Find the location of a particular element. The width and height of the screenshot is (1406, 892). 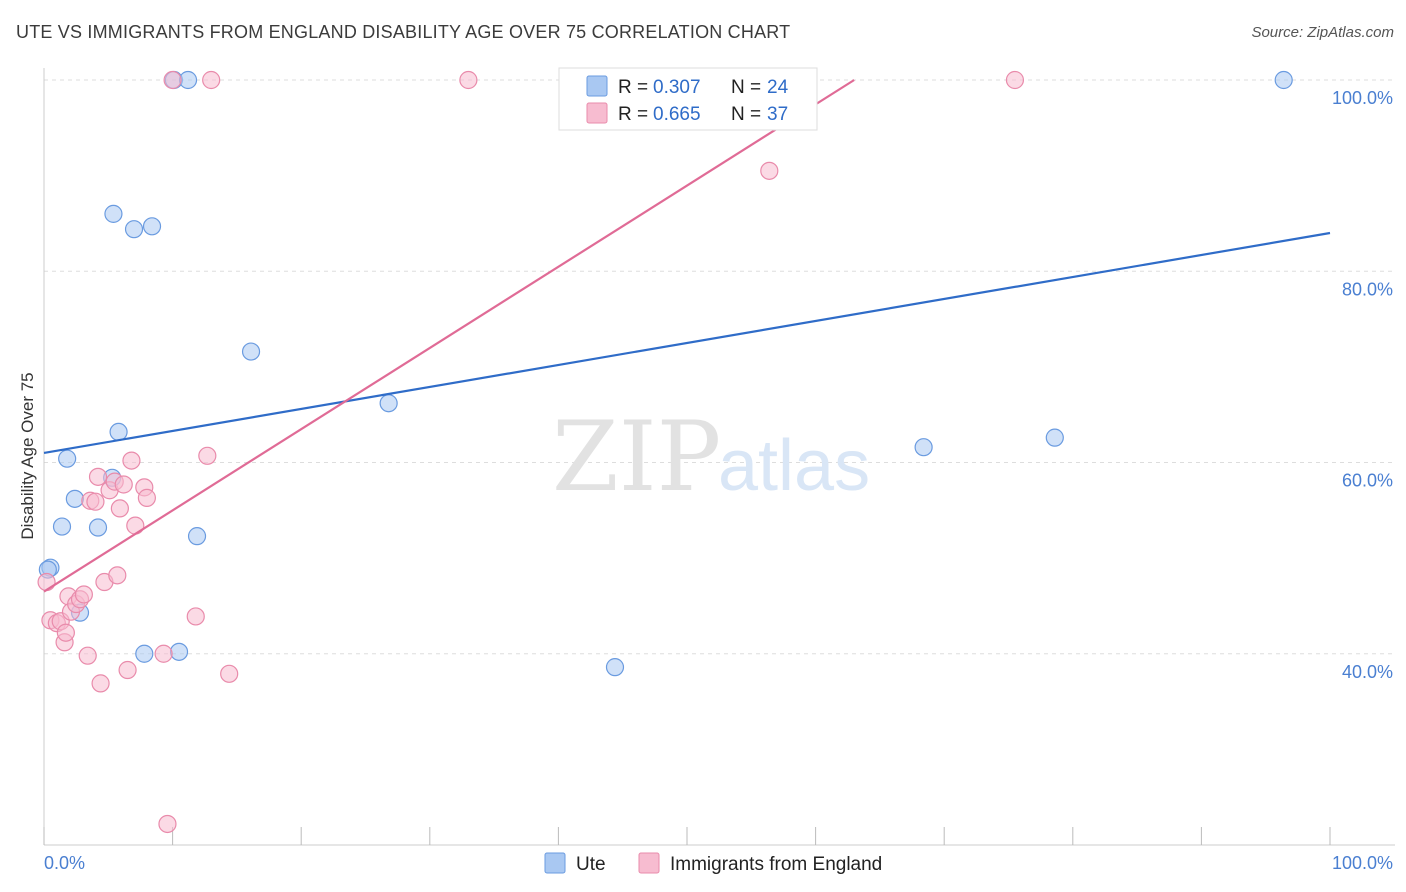

legend-n-label-ute: N = is located at coordinates (746, 87).